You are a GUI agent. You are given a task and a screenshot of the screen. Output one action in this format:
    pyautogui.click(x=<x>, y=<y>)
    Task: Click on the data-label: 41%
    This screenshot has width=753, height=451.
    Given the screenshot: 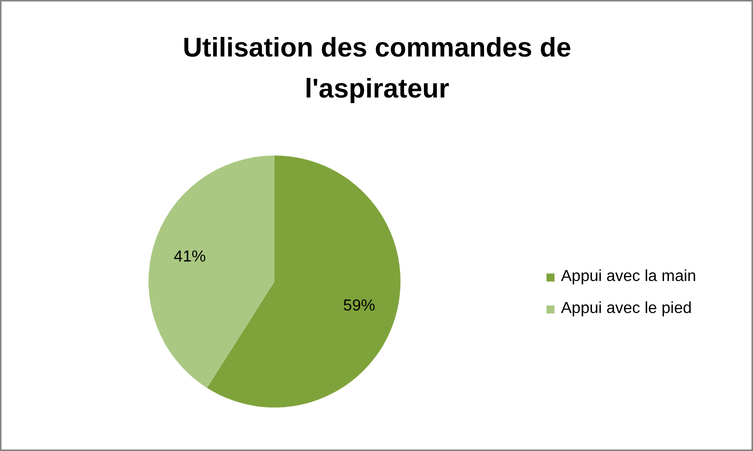 What is the action you would take?
    pyautogui.click(x=190, y=257)
    